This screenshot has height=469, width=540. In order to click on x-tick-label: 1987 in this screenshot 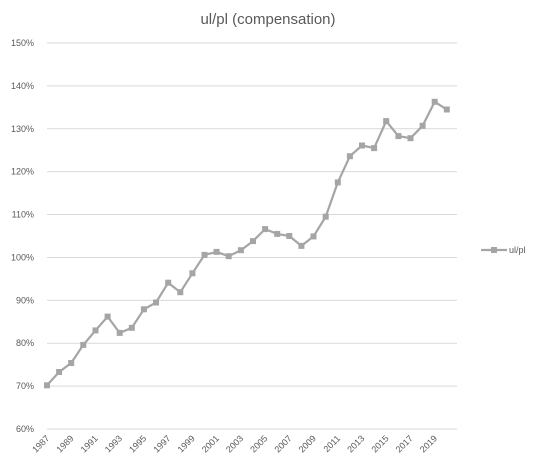, I will do `click(40, 443)`.